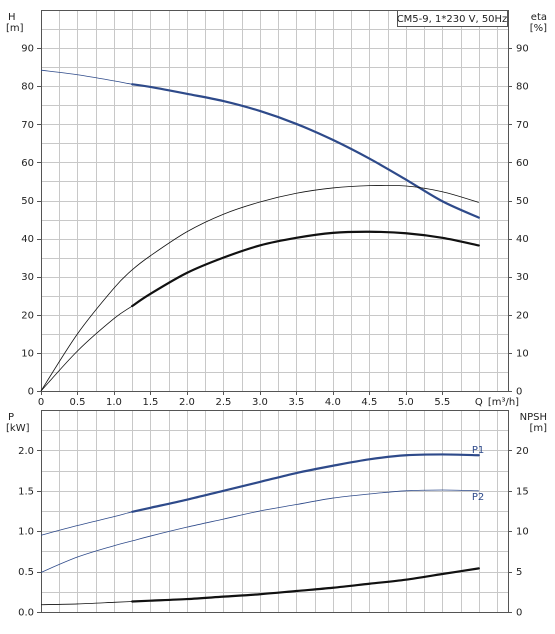  Describe the element at coordinates (27, 163) in the screenshot. I see `y-left-tick-label: 60` at that location.